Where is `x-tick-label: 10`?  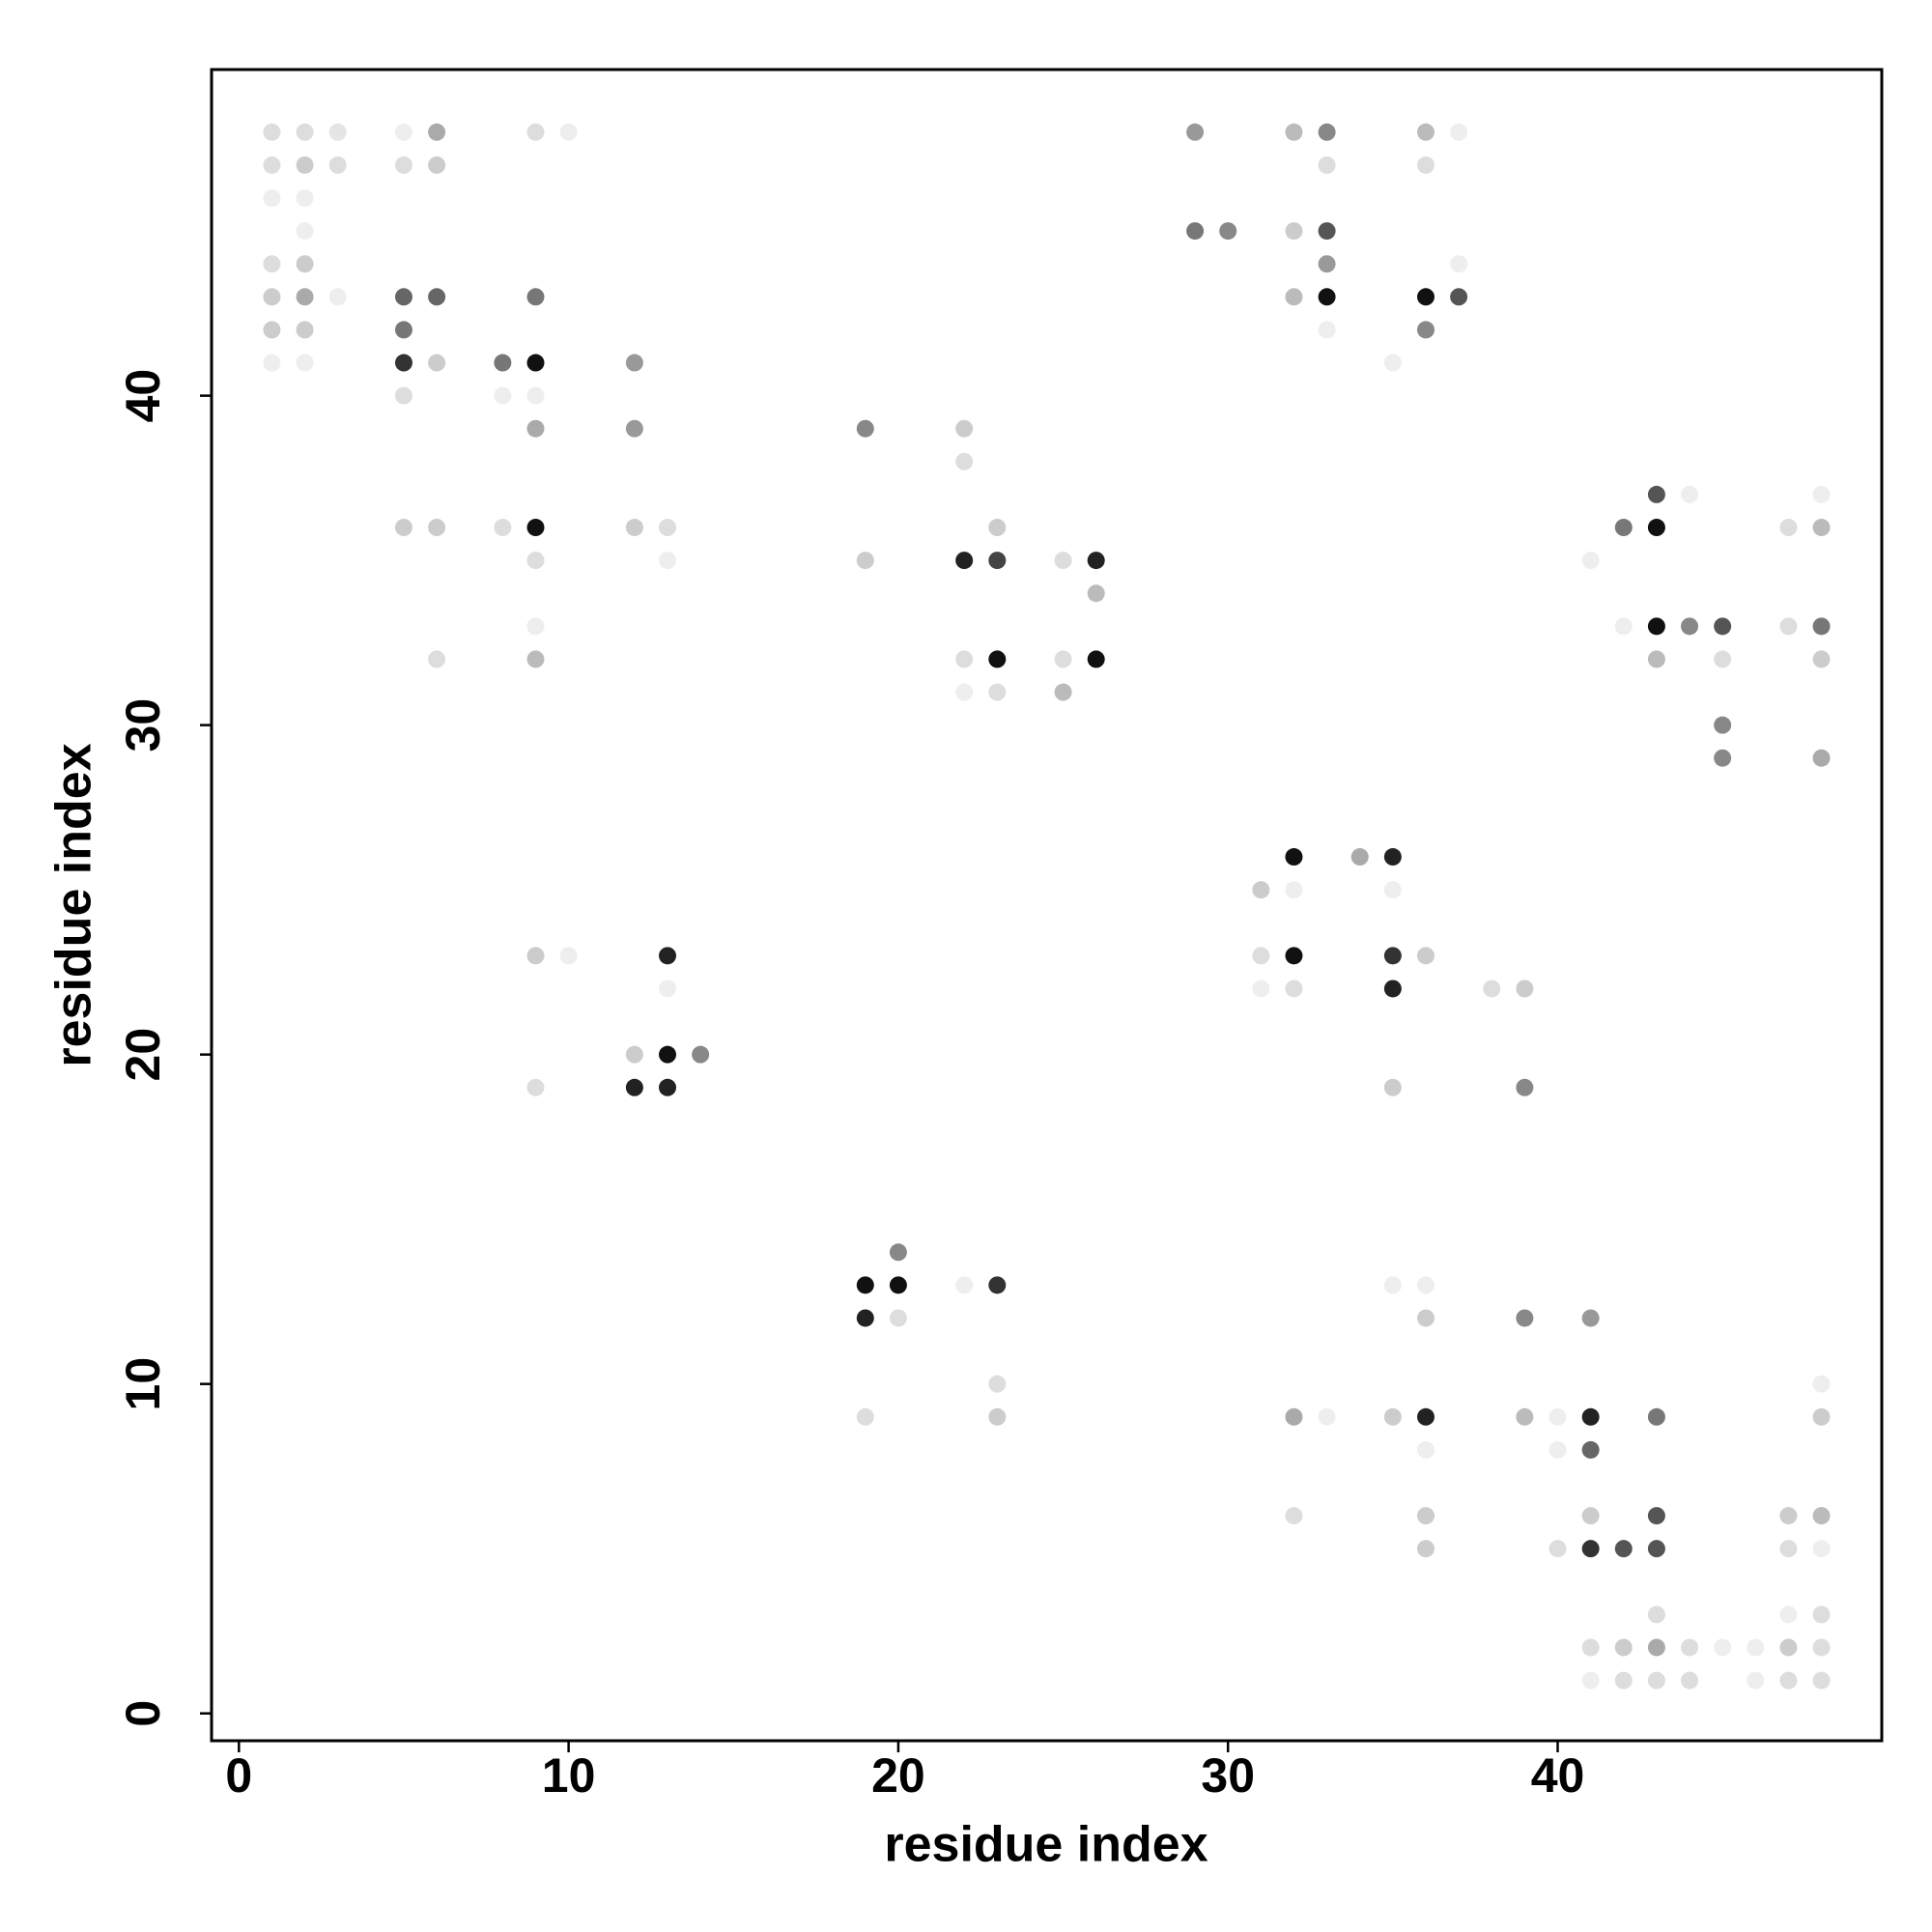 x-tick-label: 10 is located at coordinates (569, 1775).